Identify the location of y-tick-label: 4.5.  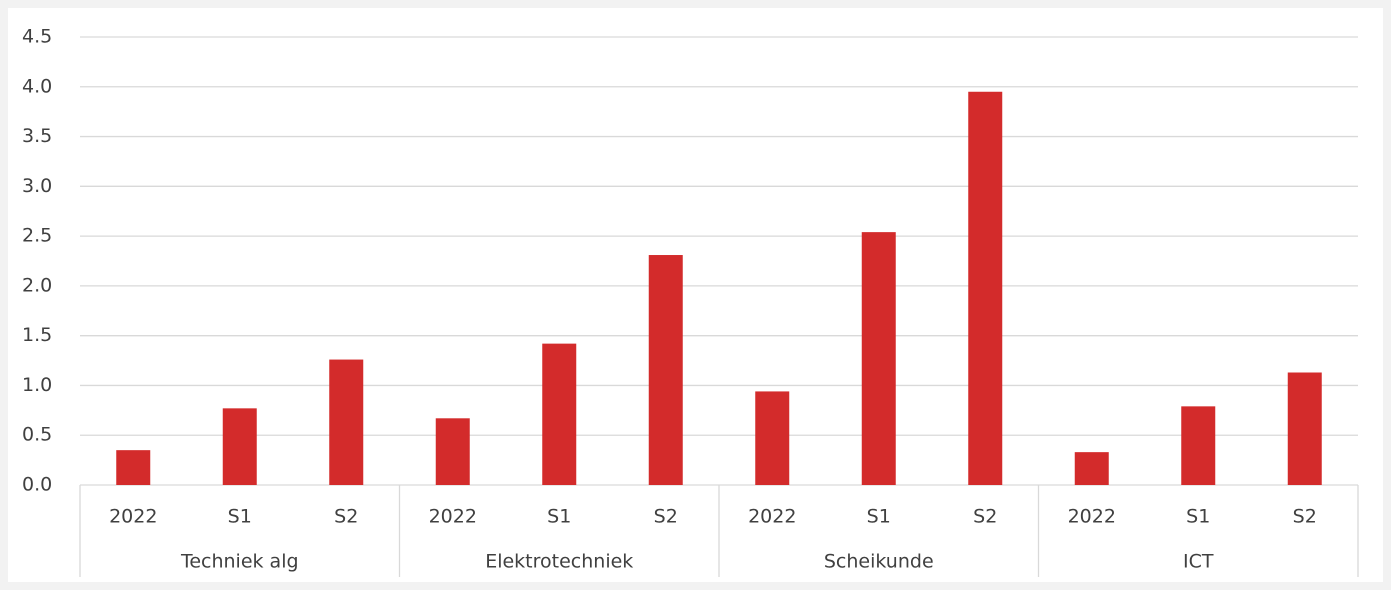
(37, 37).